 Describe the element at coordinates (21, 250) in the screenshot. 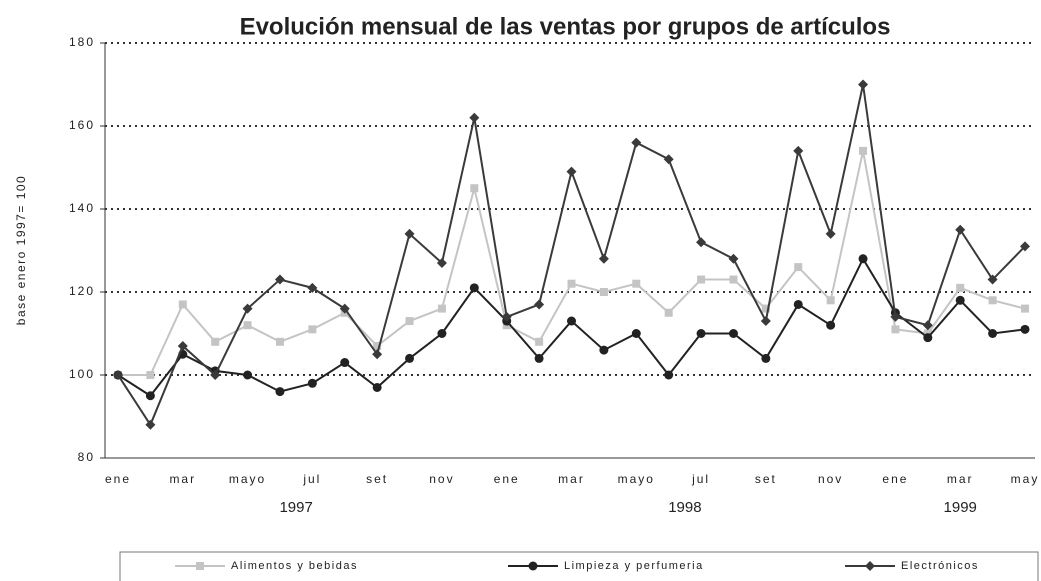

I see `y-axis-label: base enero 1997= 100` at that location.